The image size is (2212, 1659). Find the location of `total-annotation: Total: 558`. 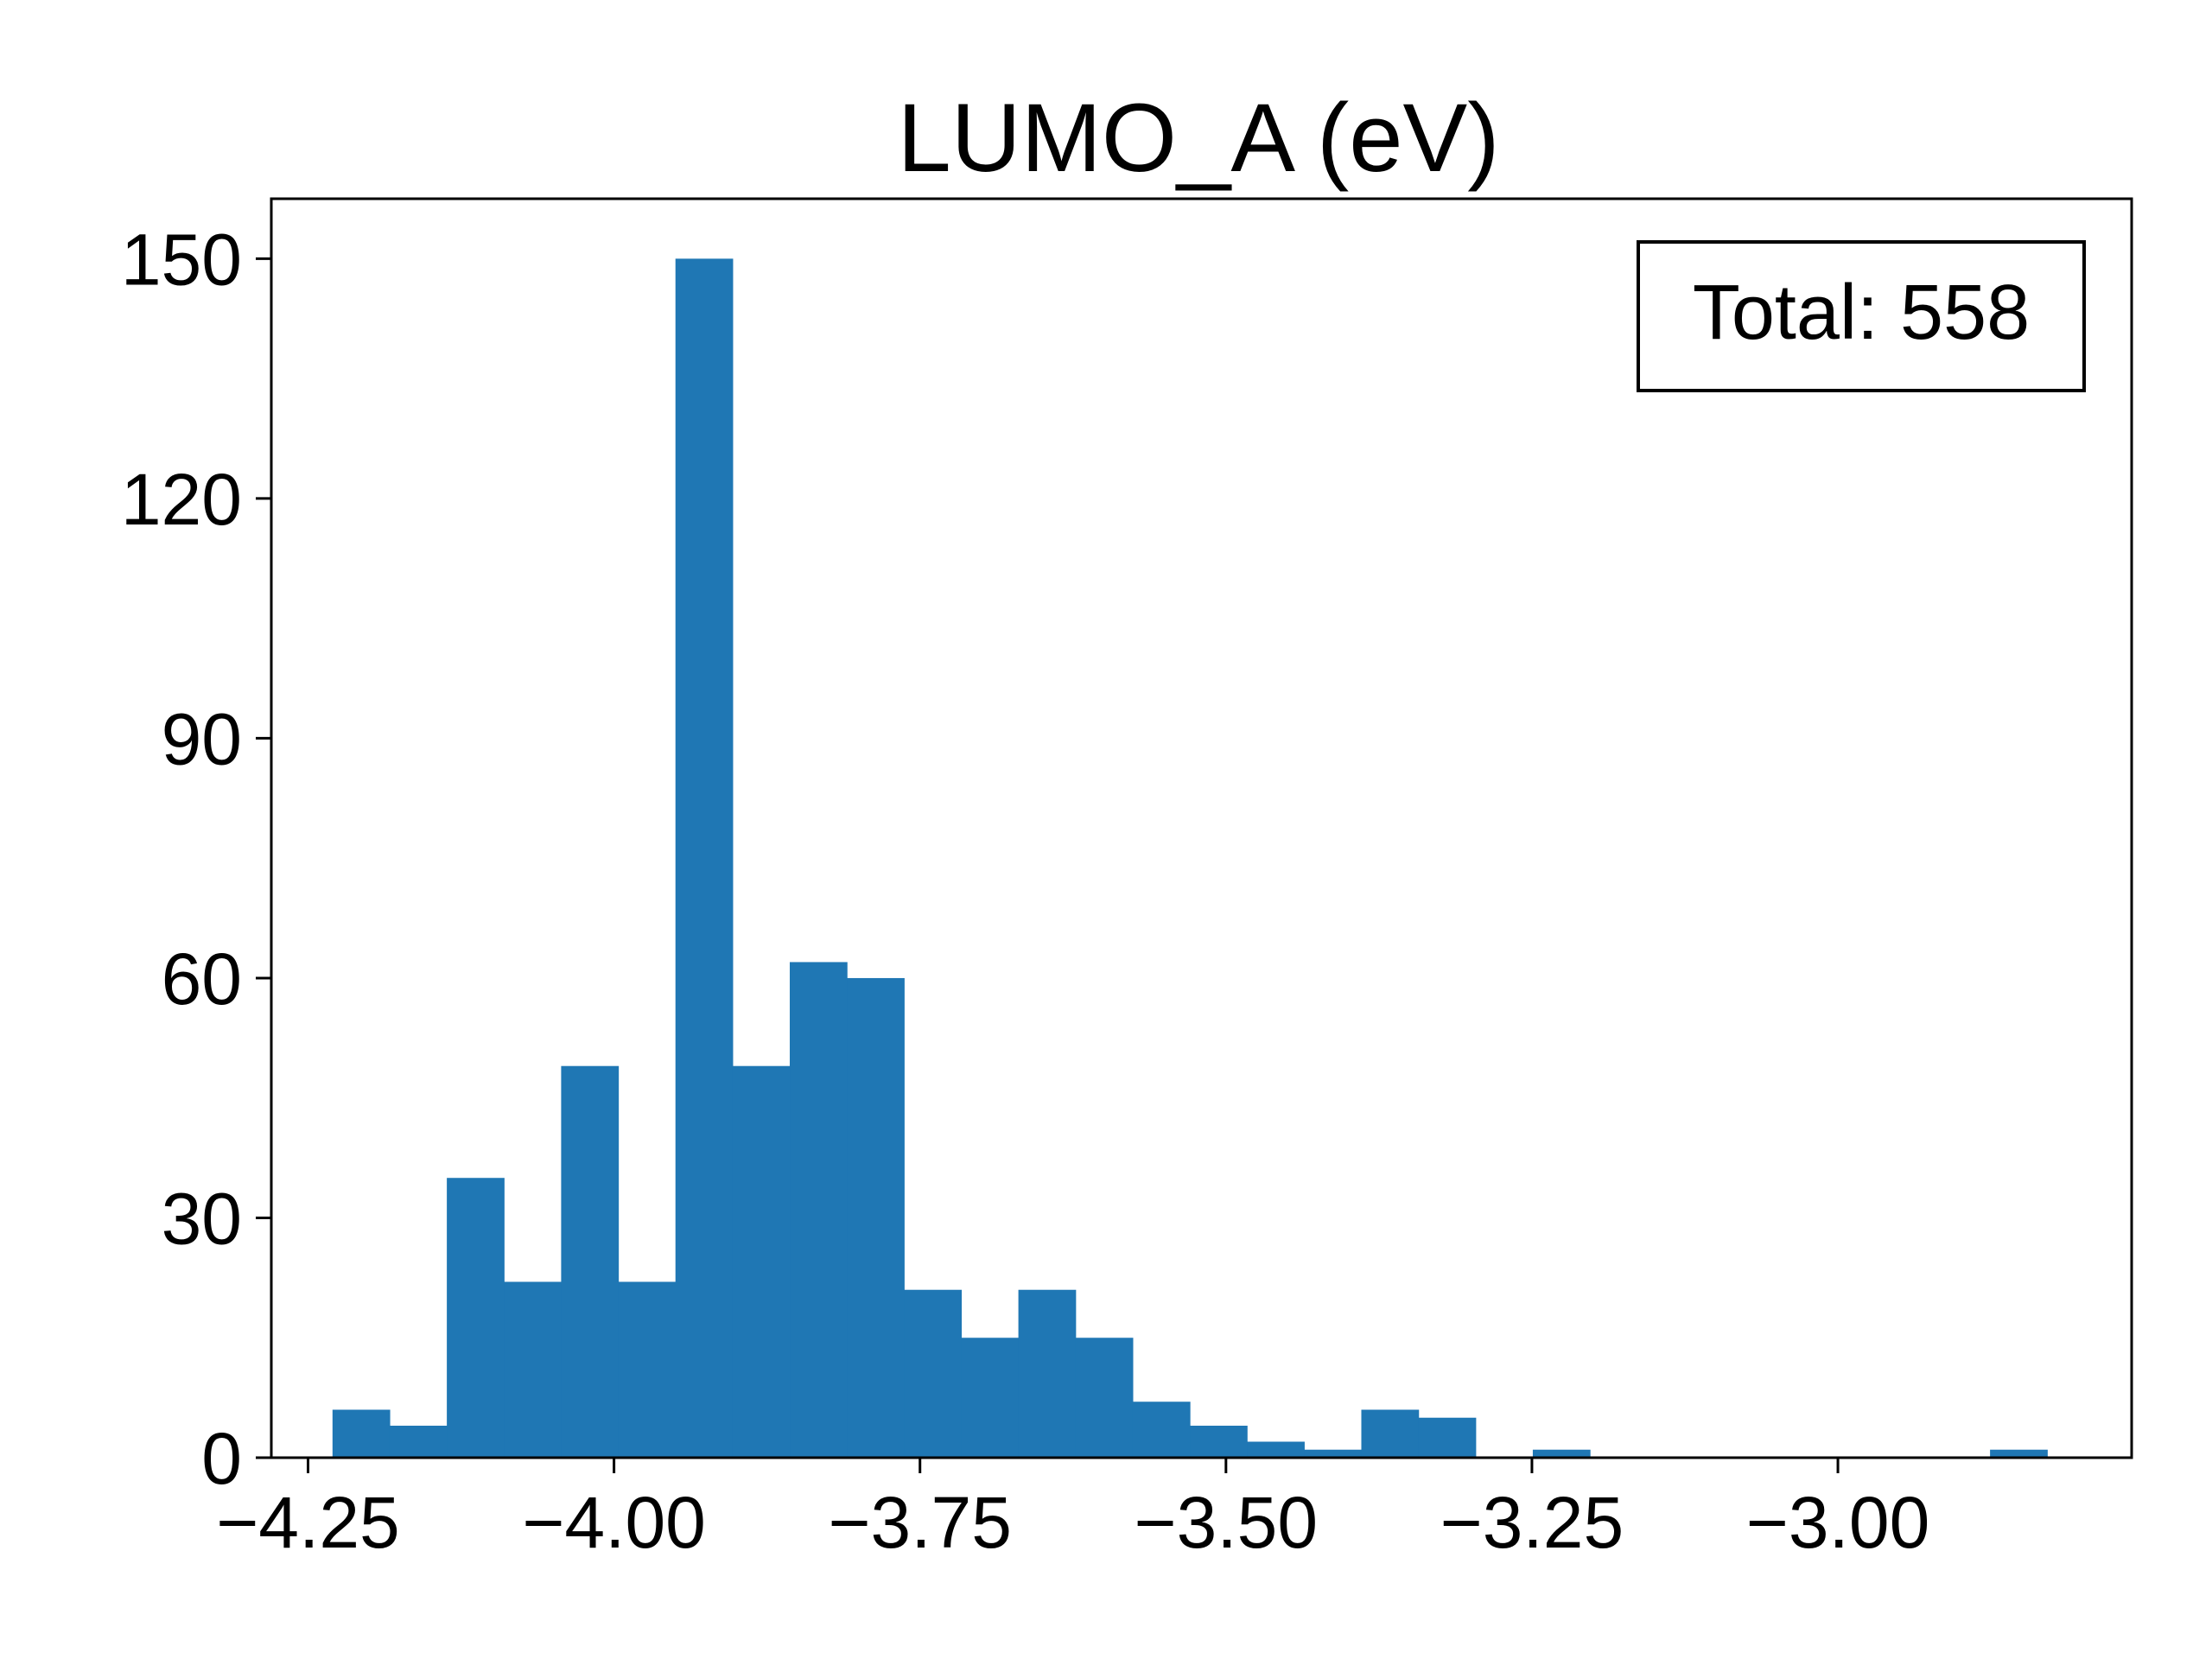

total-annotation: Total: 558 is located at coordinates (1862, 316).